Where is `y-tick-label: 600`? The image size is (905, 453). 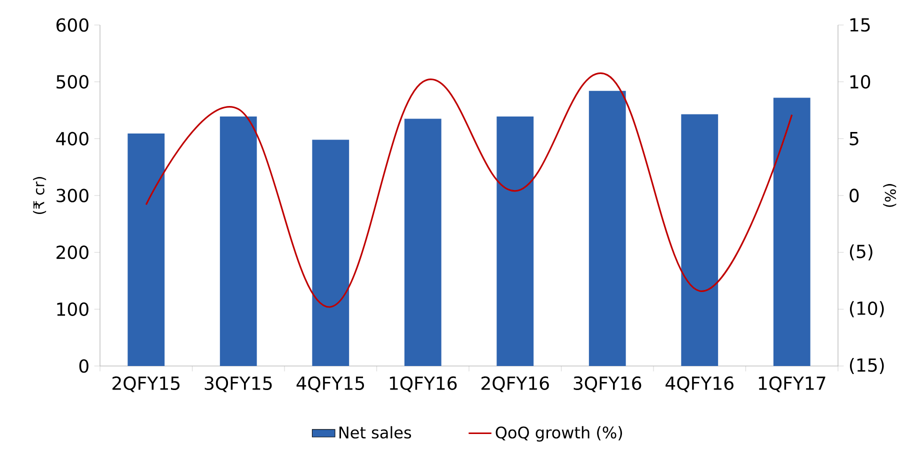 y-tick-label: 600 is located at coordinates (72, 25).